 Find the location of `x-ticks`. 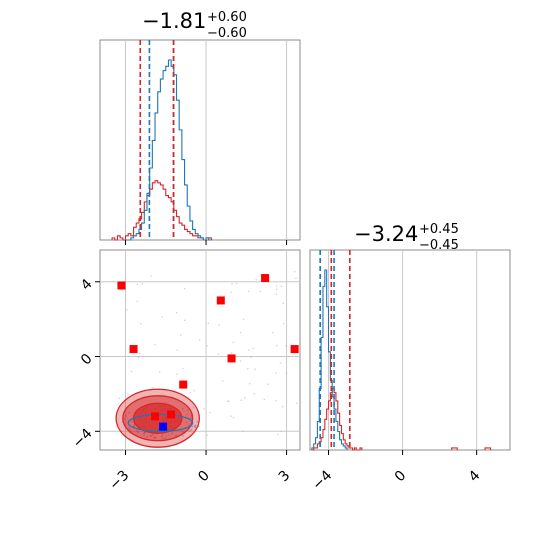

x-ticks is located at coordinates (206, 242).